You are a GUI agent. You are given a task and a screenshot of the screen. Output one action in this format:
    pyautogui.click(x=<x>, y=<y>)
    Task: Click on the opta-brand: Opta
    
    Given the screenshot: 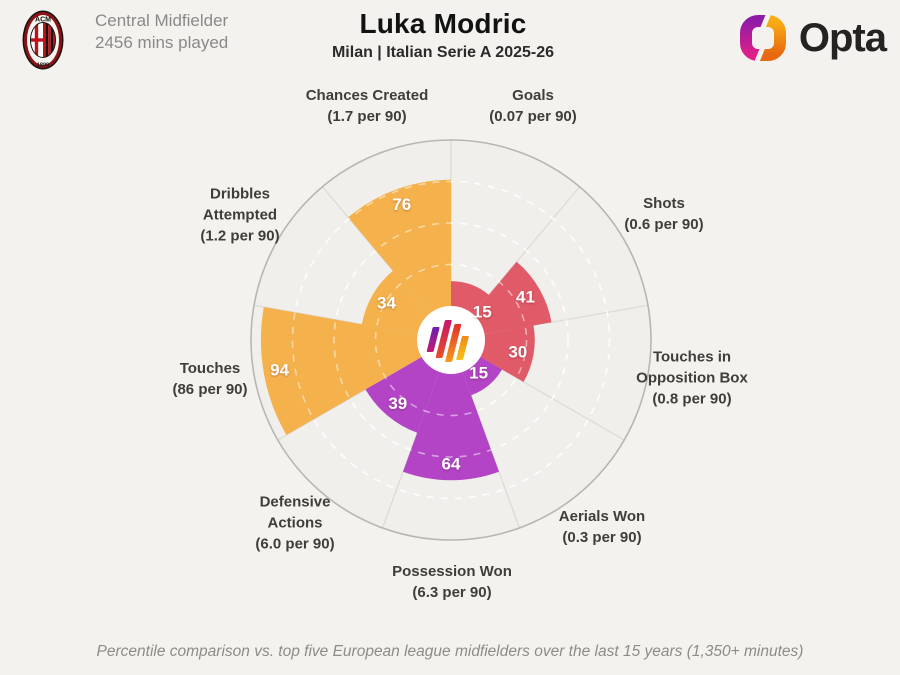 What is the action you would take?
    pyautogui.click(x=811, y=38)
    